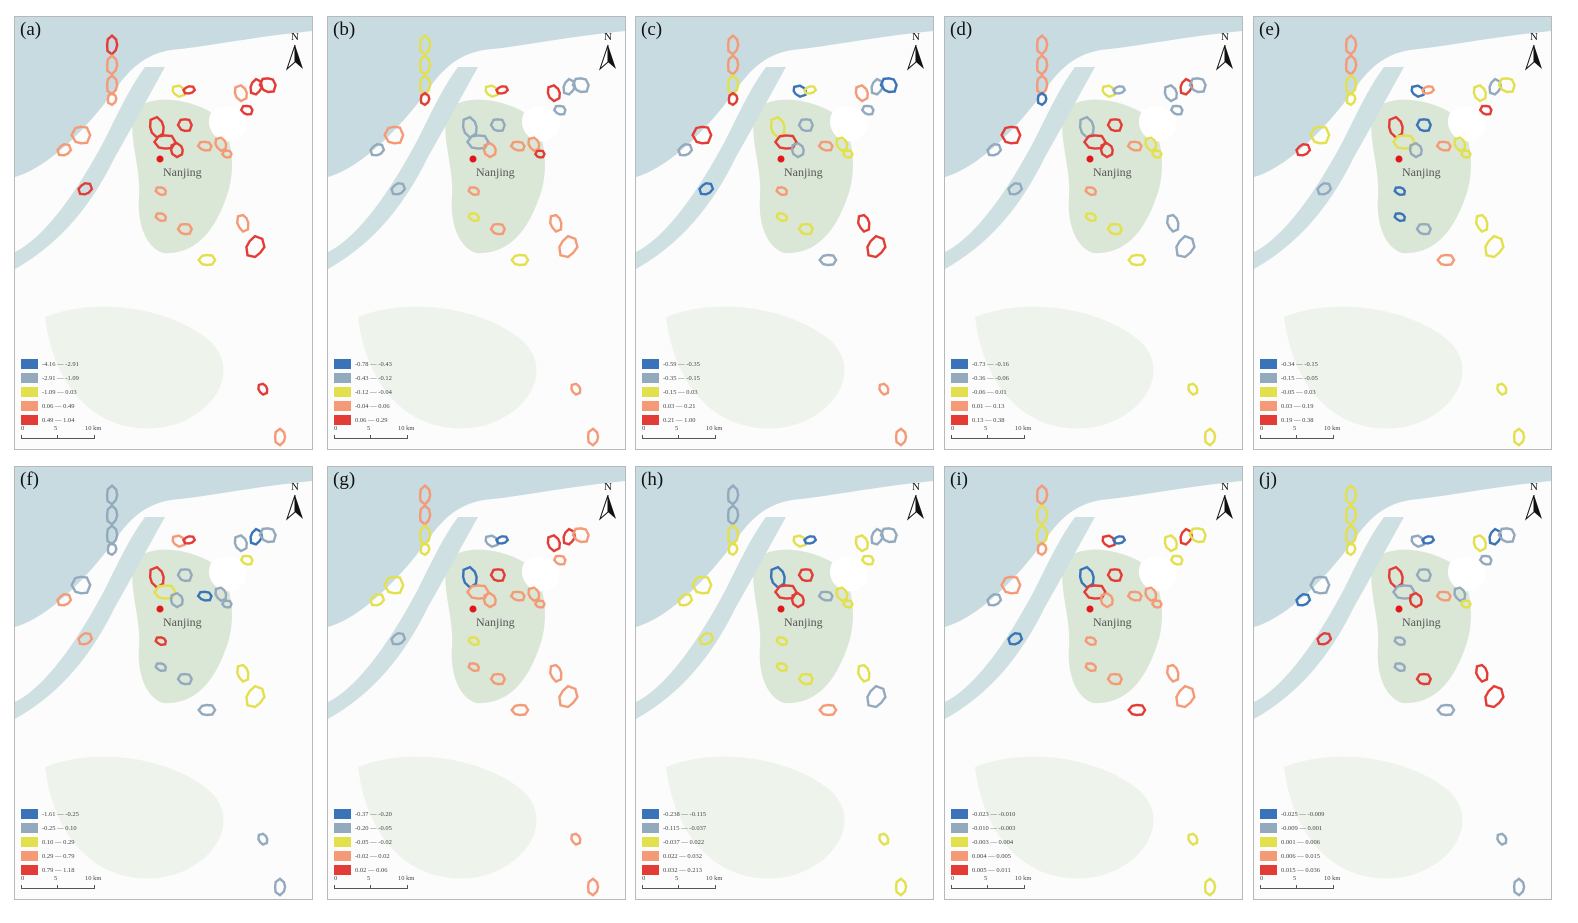  What do you see at coordinates (60, 378) in the screenshot?
I see `legend-text: -2.91 — -1.09` at bounding box center [60, 378].